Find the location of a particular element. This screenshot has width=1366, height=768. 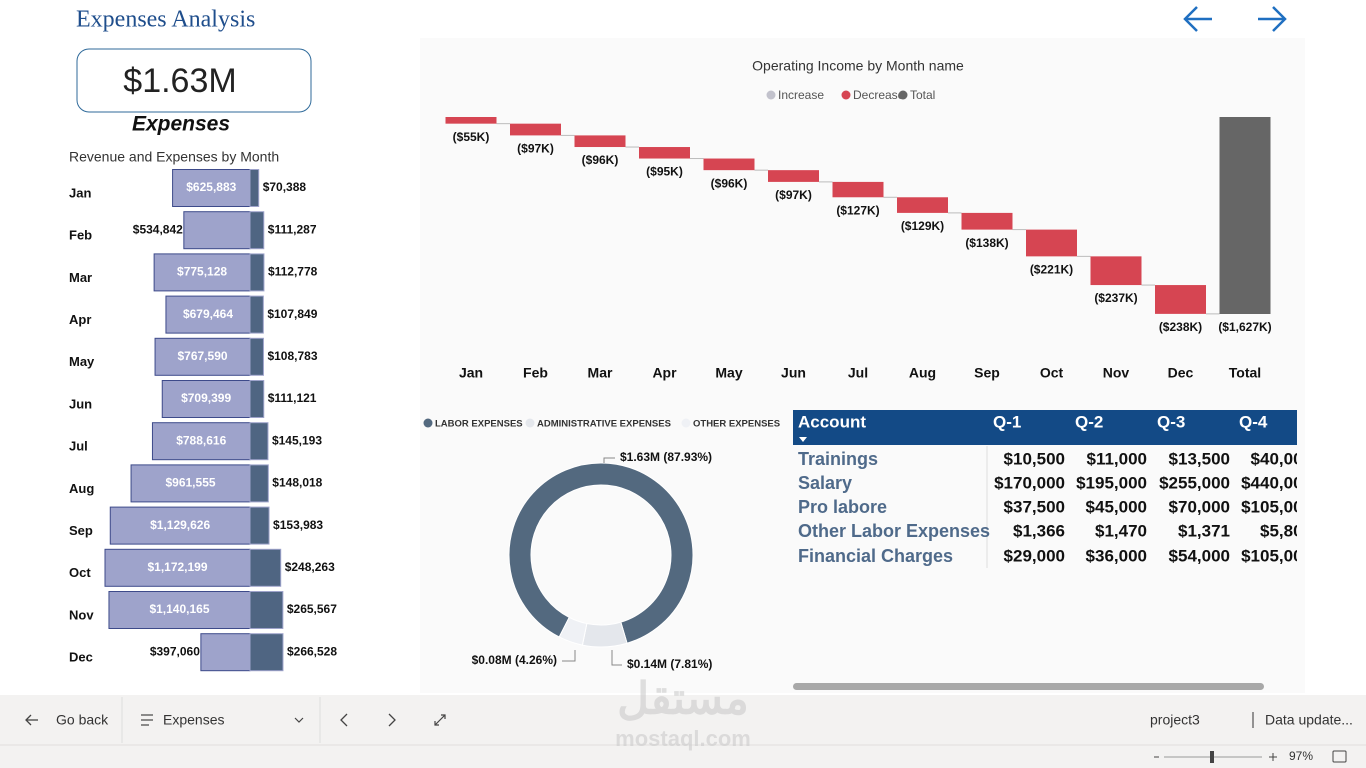

nav-next is located at coordinates (1272, 19).